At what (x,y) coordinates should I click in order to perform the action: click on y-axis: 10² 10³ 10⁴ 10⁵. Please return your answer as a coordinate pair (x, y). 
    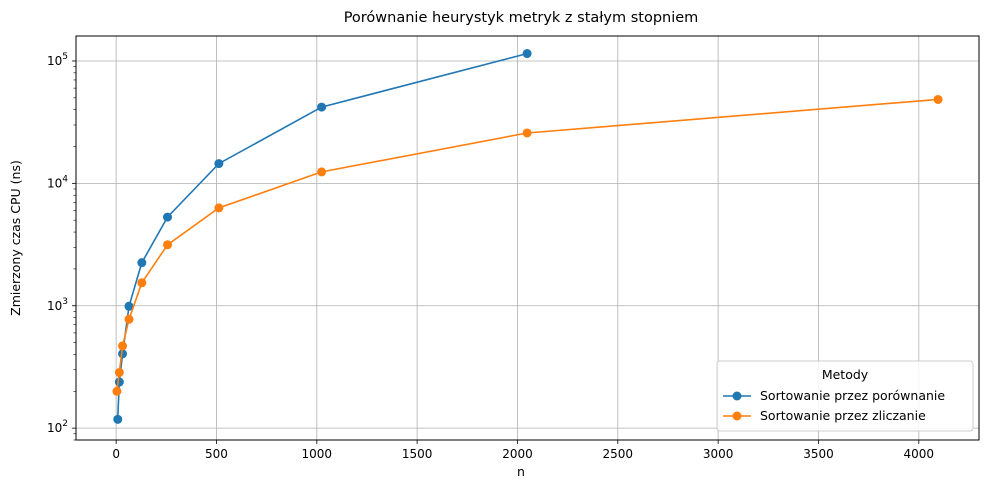
    Looking at the image, I should click on (61, 246).